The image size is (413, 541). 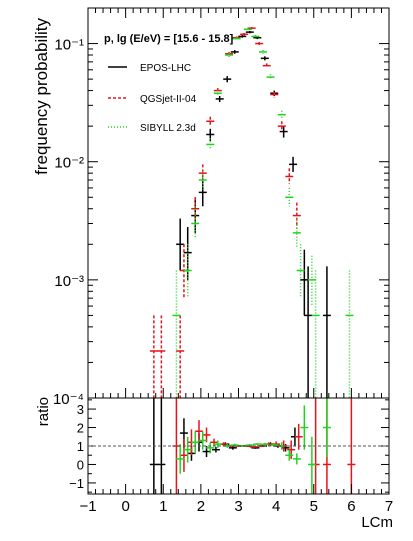 What do you see at coordinates (125, 506) in the screenshot?
I see `x-tick-label: 0` at bounding box center [125, 506].